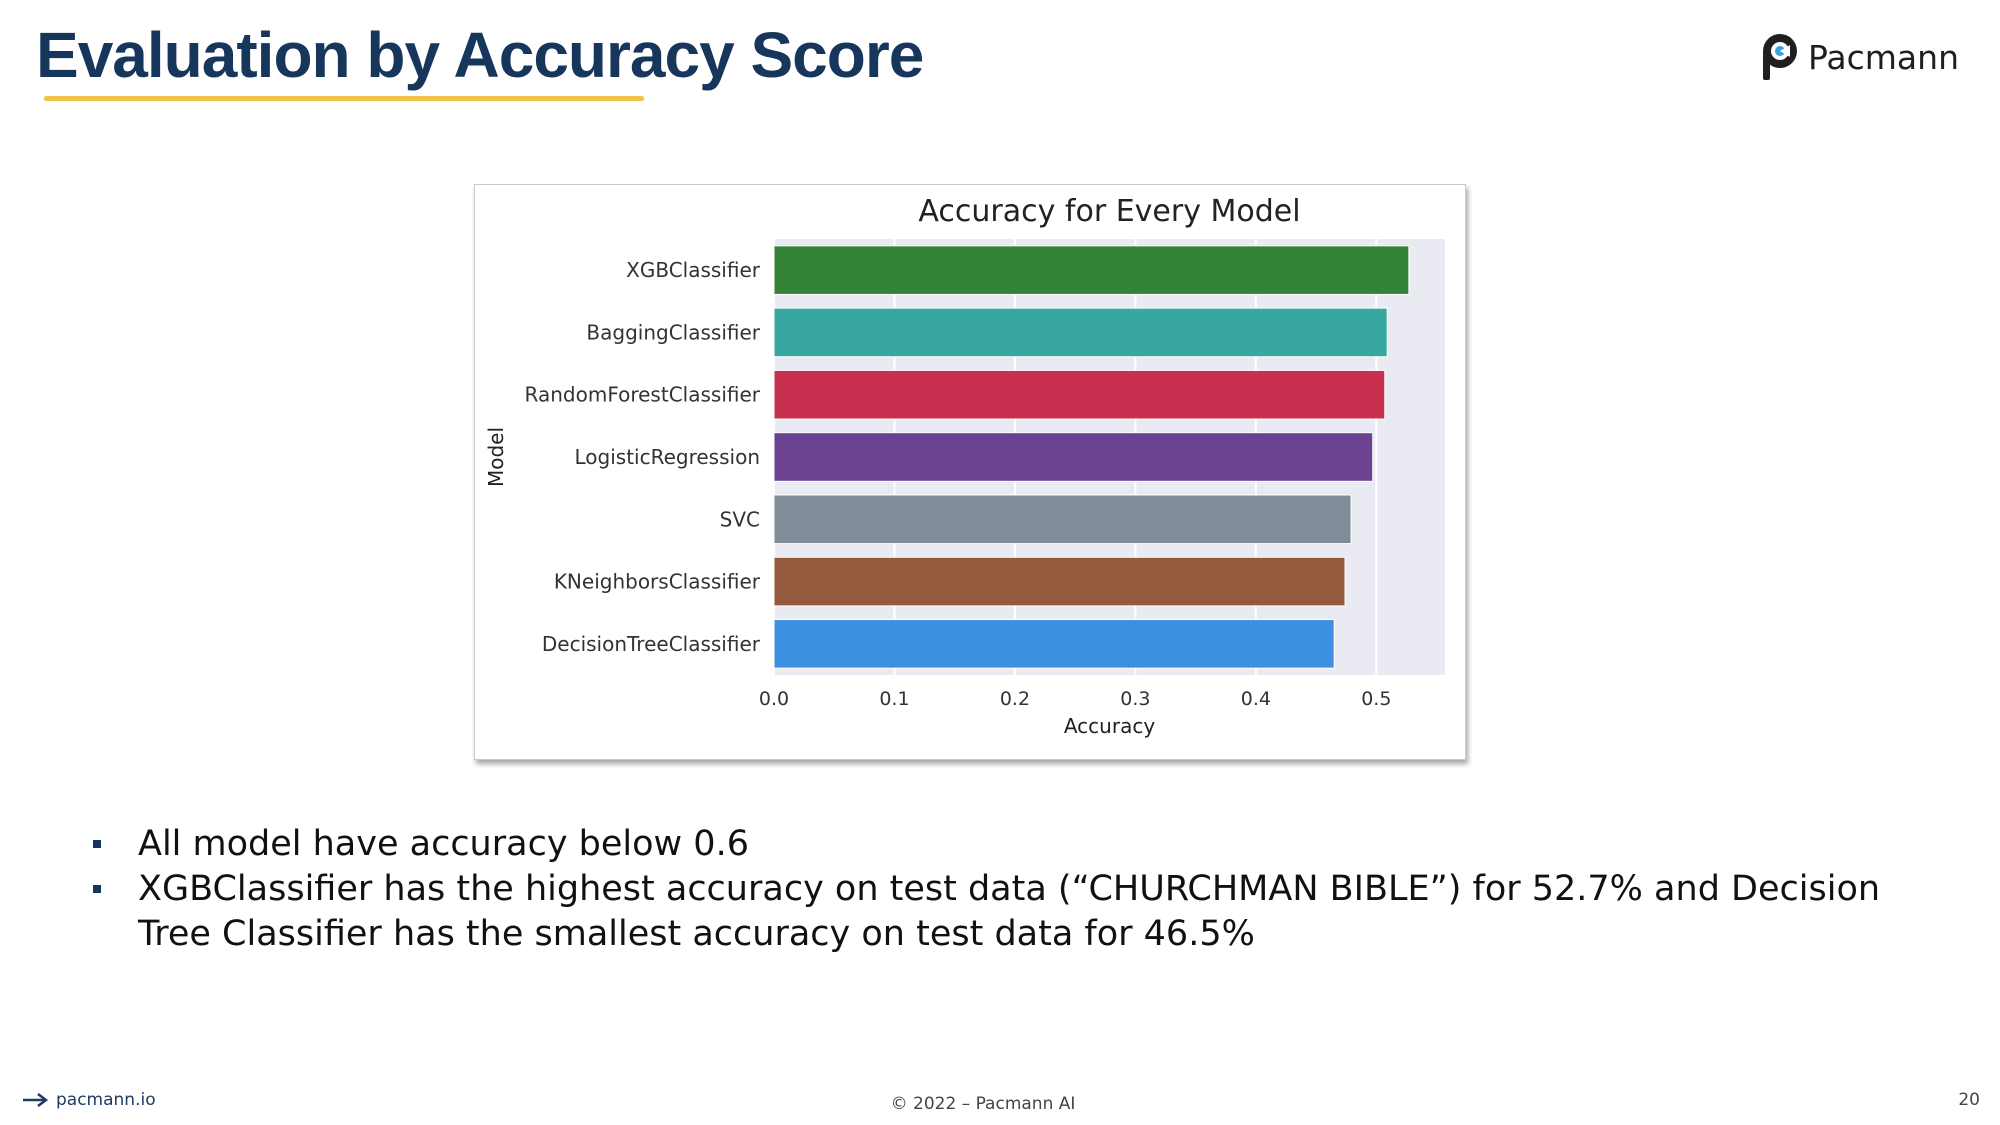  Describe the element at coordinates (740, 519) in the screenshot. I see `y-tick-label: SVC` at that location.